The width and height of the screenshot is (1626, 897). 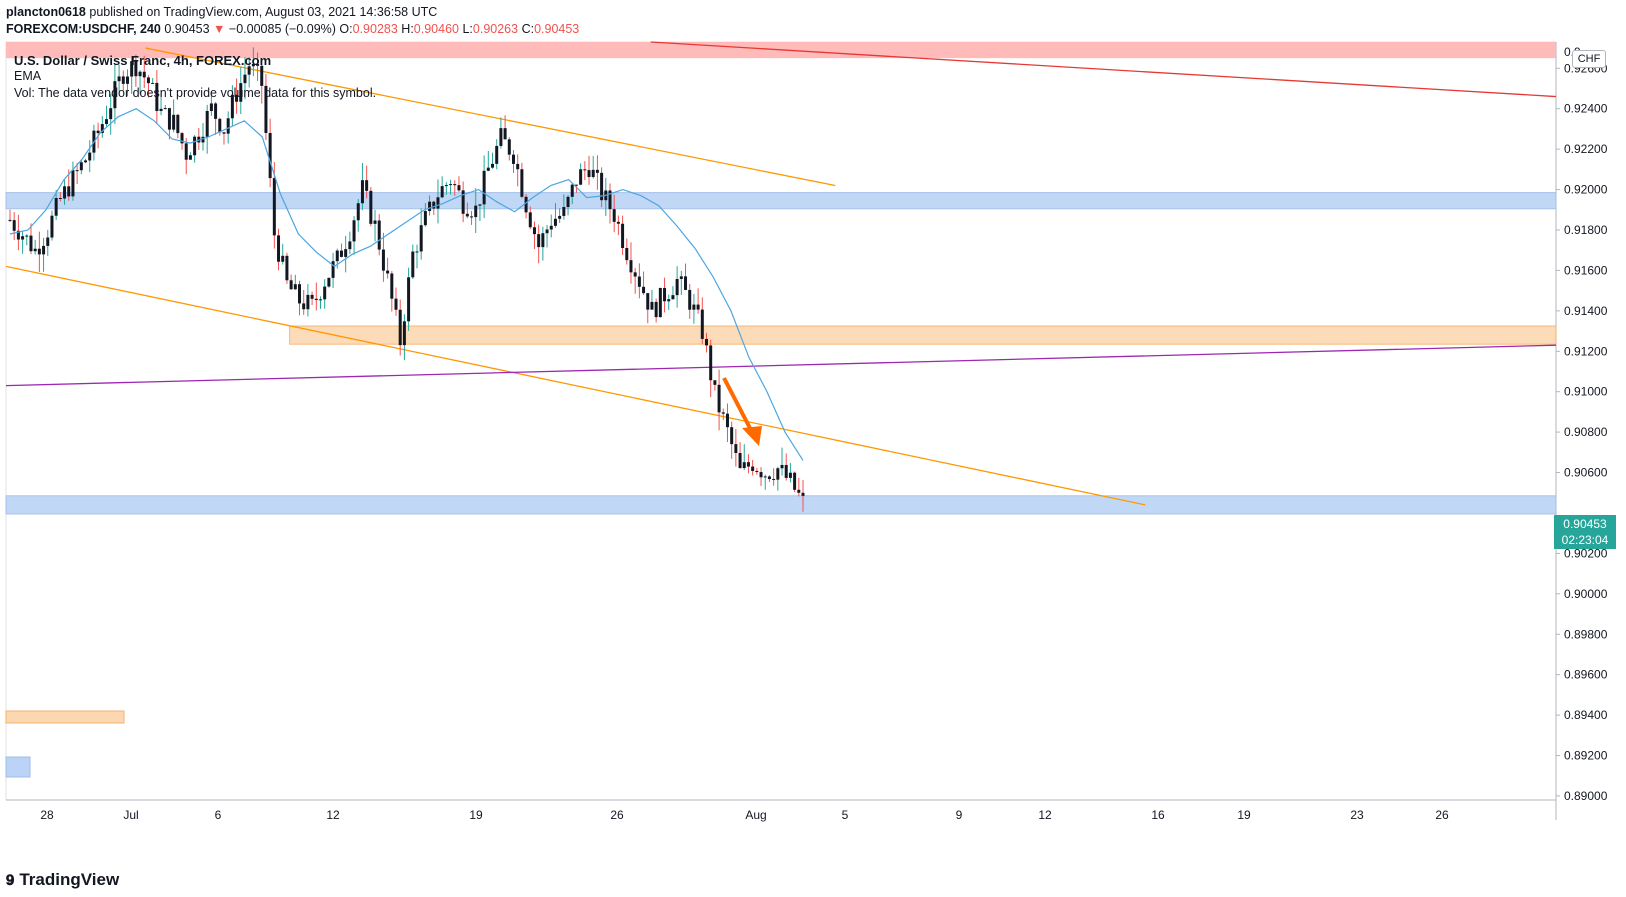 I want to click on orange-zone-stub, so click(x=65, y=717).